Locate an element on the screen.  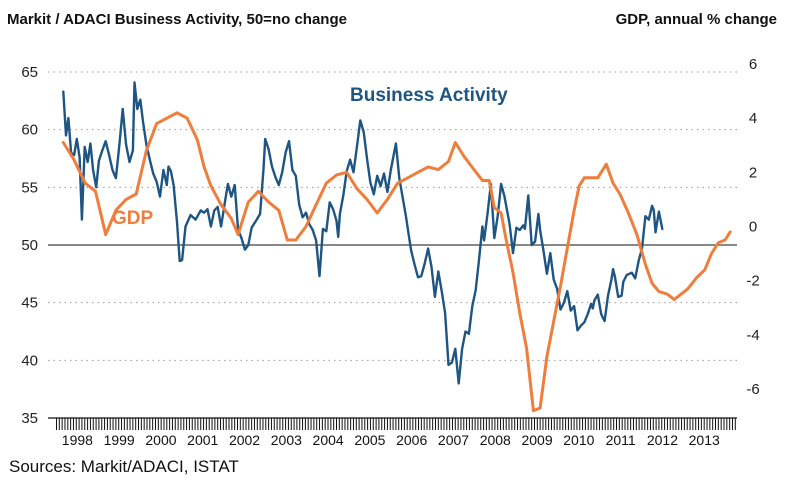
x-axis-year-label: 2002 is located at coordinates (244, 440).